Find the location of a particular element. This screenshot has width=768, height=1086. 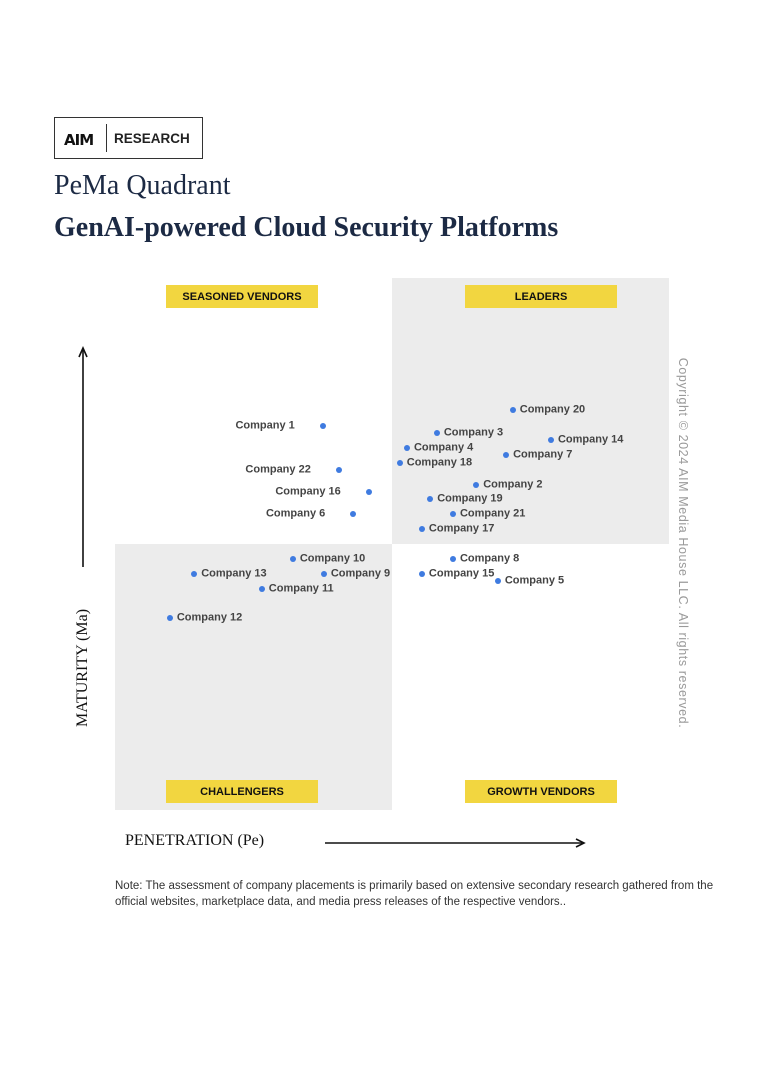

data-point-label: Company 8 is located at coordinates (489, 558).